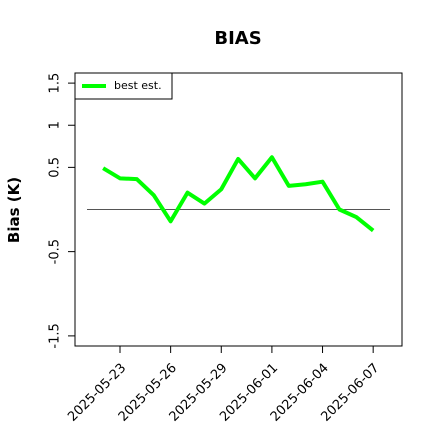  Describe the element at coordinates (238, 194) in the screenshot. I see `line-series` at that location.